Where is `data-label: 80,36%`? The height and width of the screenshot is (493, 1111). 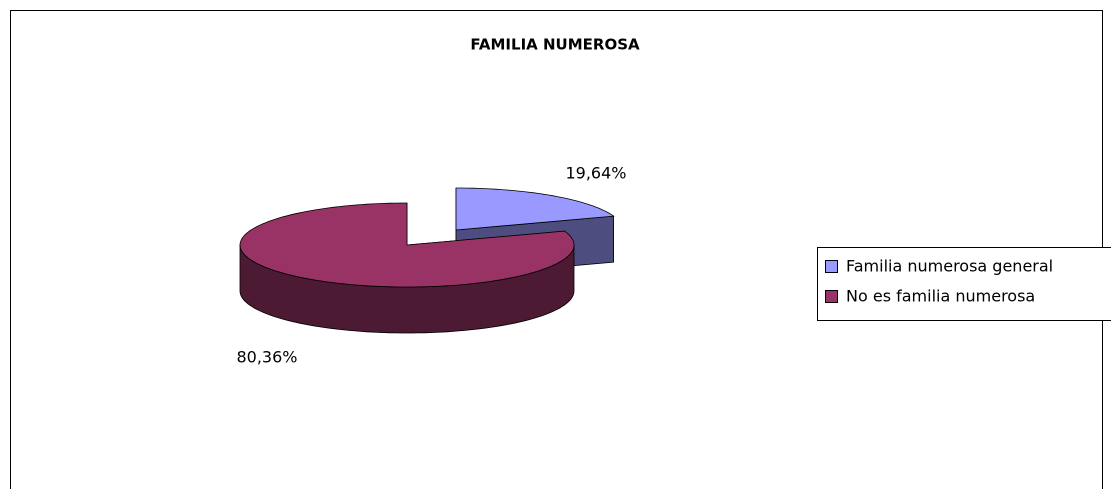 data-label: 80,36% is located at coordinates (266, 357).